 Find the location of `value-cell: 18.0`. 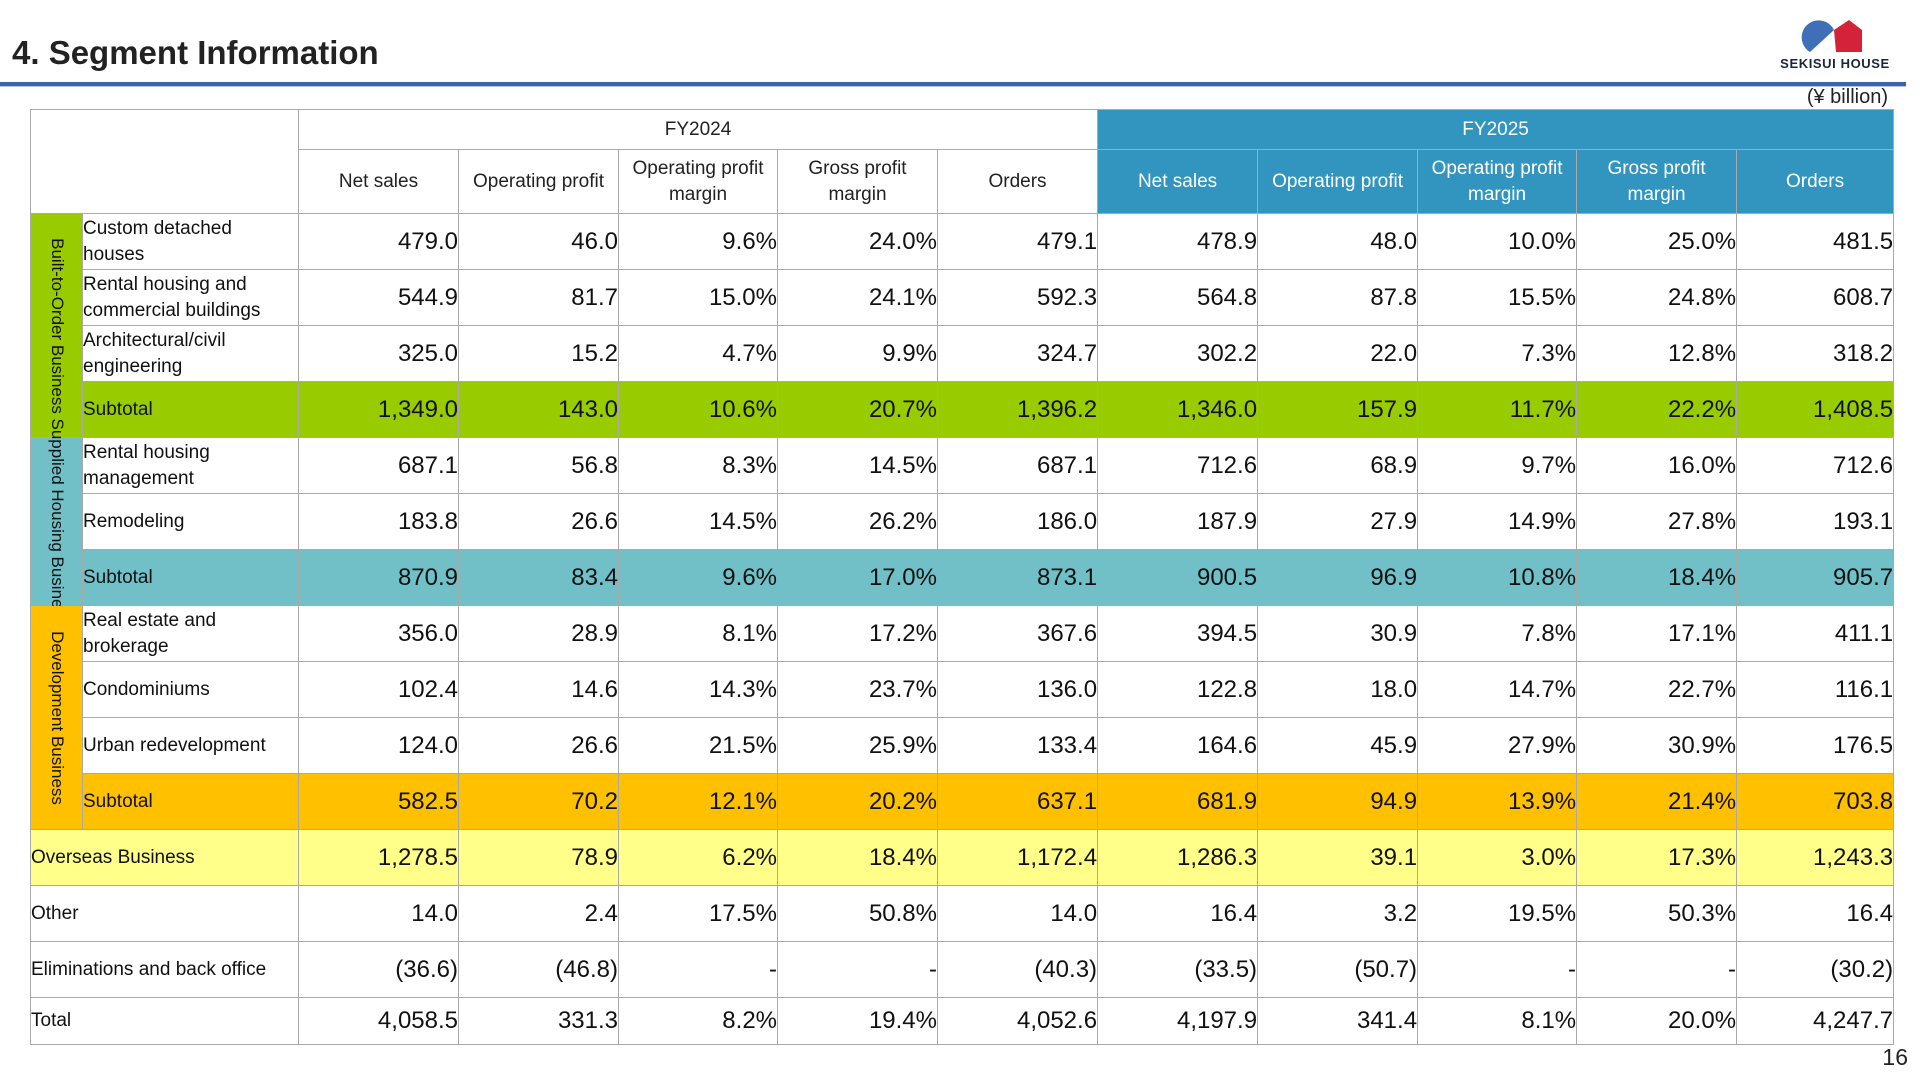

value-cell: 18.0 is located at coordinates (1338, 689).